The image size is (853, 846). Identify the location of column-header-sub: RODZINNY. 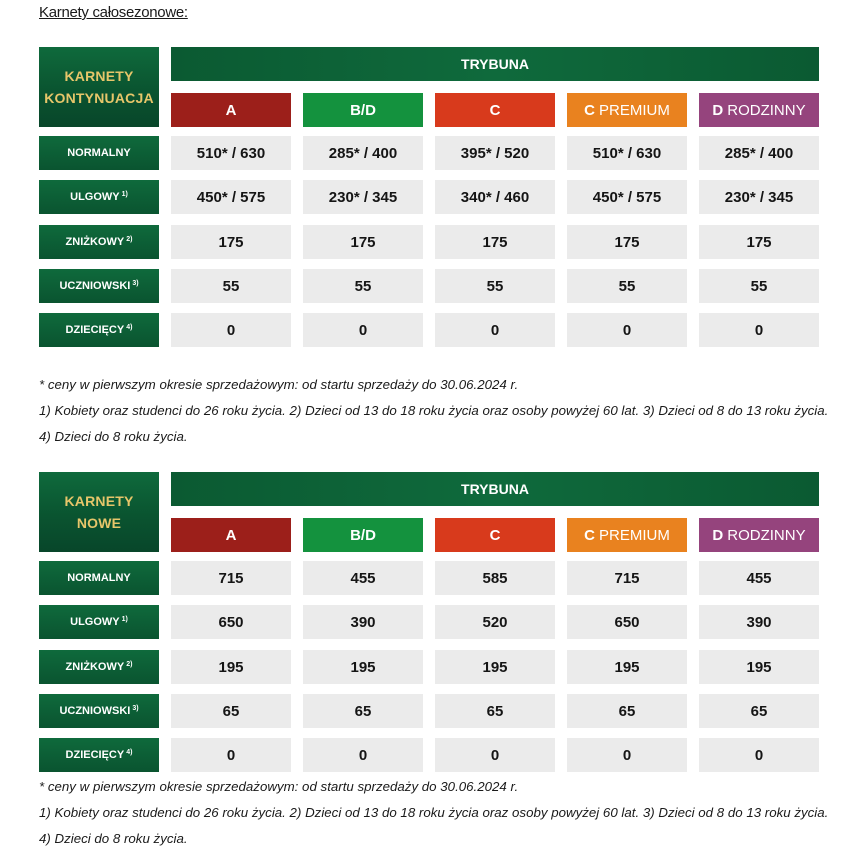
(766, 110).